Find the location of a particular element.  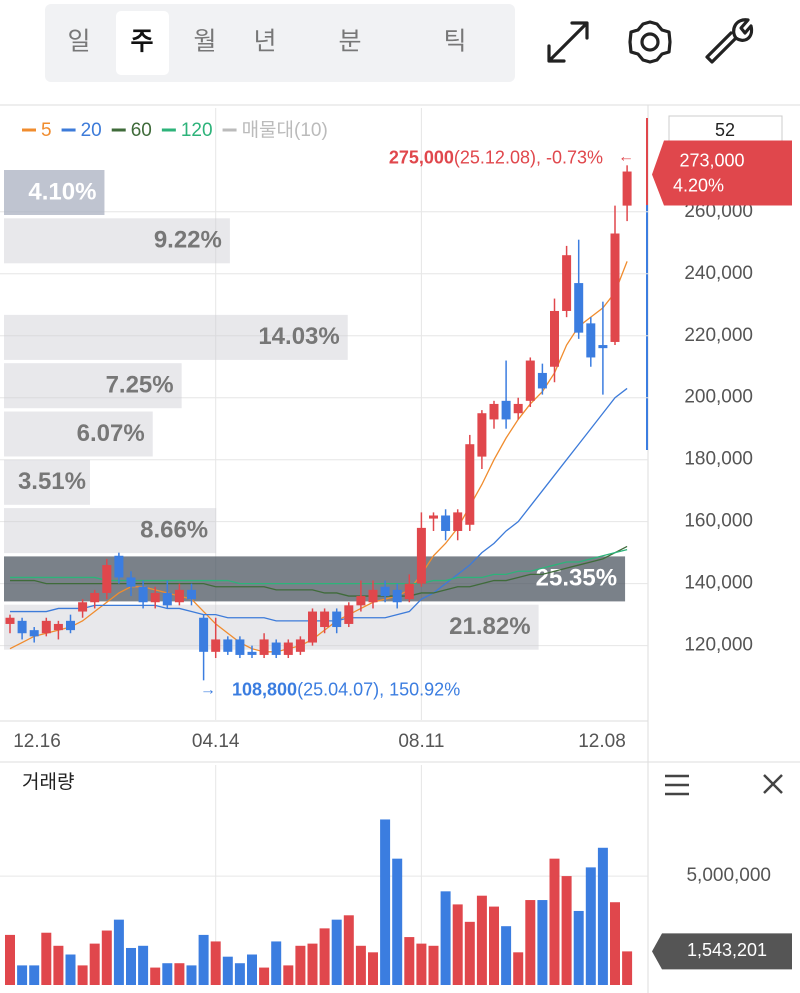

tab: 주 is located at coordinates (141, 42).